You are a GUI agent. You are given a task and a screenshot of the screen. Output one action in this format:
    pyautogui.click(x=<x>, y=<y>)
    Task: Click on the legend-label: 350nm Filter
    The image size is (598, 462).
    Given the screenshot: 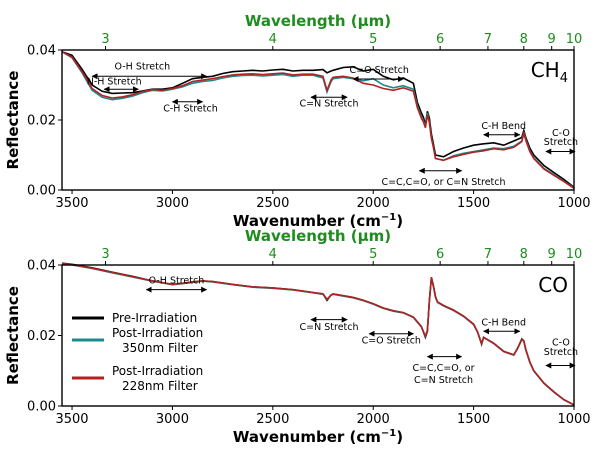 What is the action you would take?
    pyautogui.click(x=160, y=348)
    